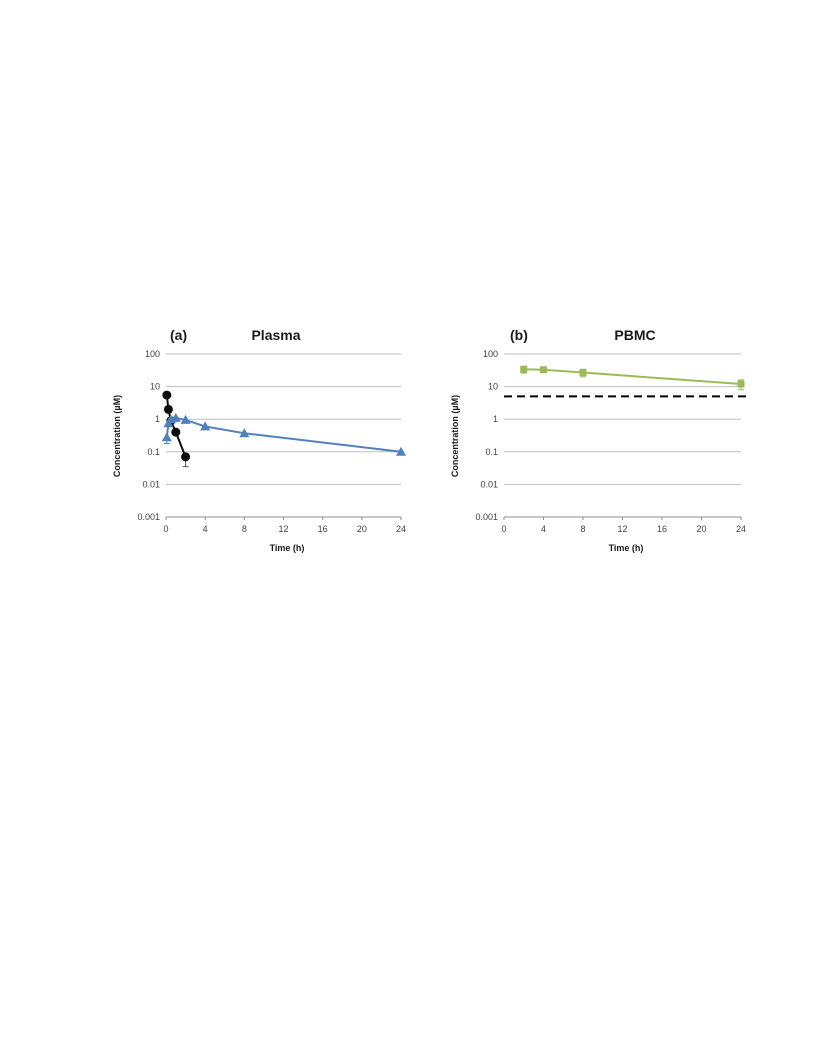 Image resolution: width=816 pixels, height=1056 pixels. Describe the element at coordinates (662, 529) in the screenshot. I see `x-tick-label-pbmc: 16` at that location.